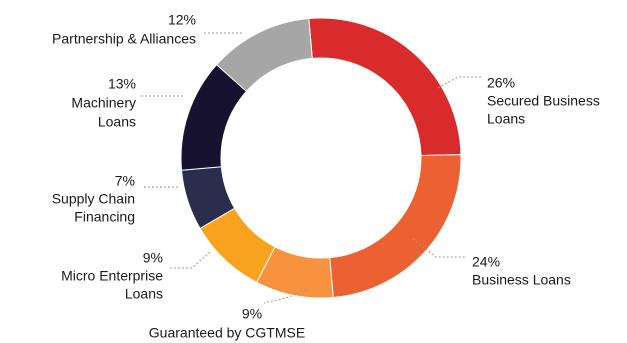 The image size is (627, 343). What do you see at coordinates (486, 261) in the screenshot?
I see `slice-value-label: 24%` at bounding box center [486, 261].